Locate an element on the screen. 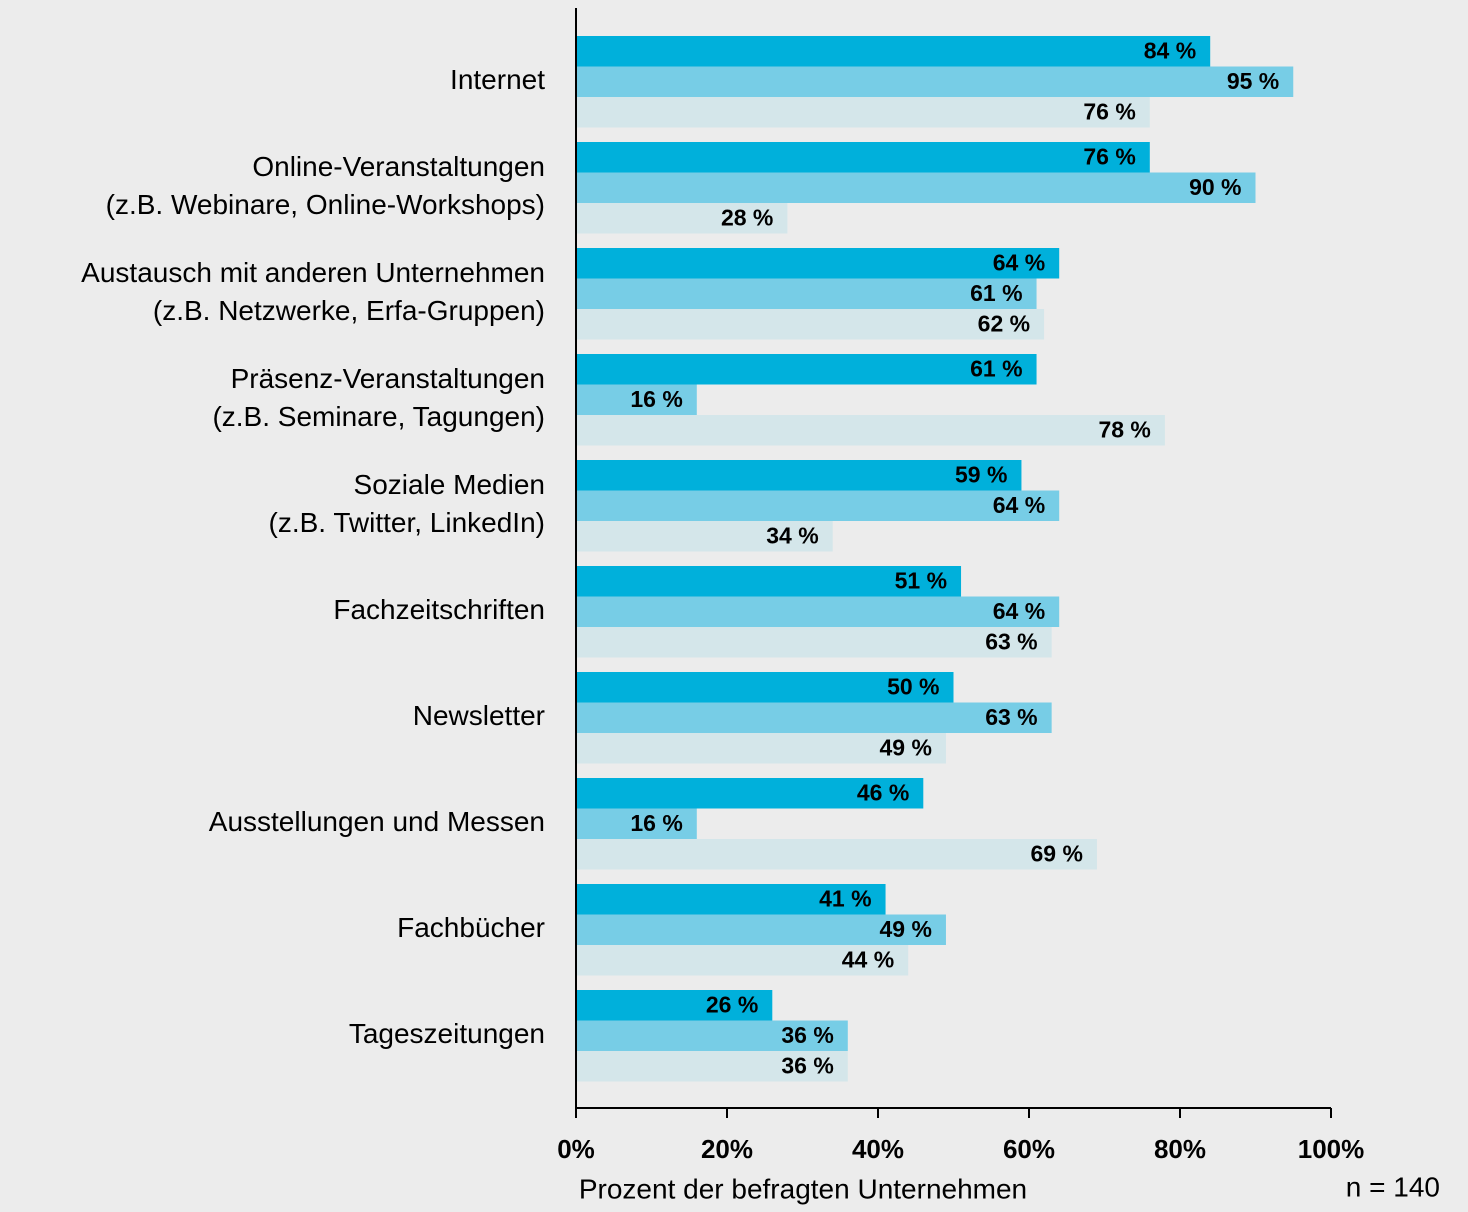 The height and width of the screenshot is (1212, 1468). value-label: 95 % is located at coordinates (1253, 81).